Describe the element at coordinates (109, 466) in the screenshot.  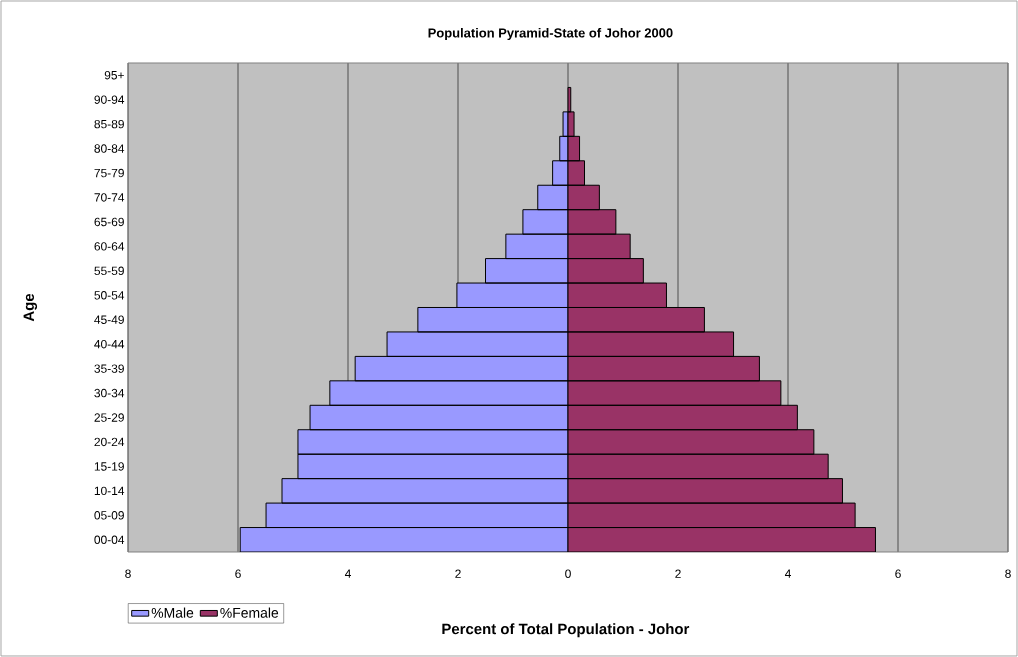
I see `y-tick-label: 15-19` at that location.